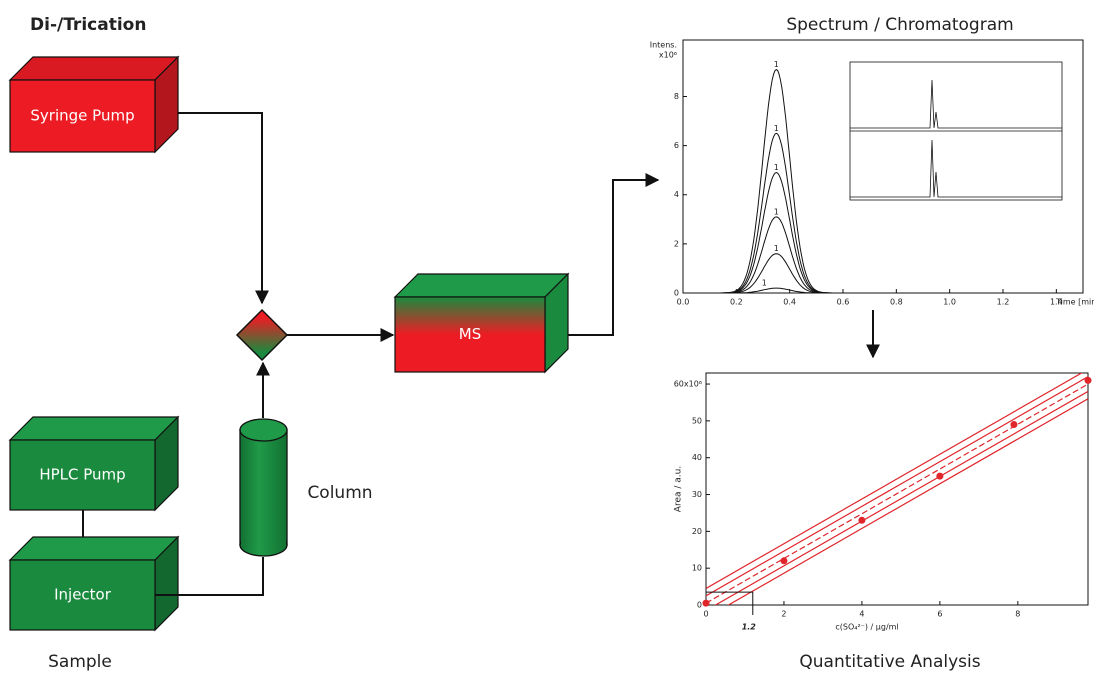  Describe the element at coordinates (697, 531) in the screenshot. I see `y-tick-label: 20` at that location.